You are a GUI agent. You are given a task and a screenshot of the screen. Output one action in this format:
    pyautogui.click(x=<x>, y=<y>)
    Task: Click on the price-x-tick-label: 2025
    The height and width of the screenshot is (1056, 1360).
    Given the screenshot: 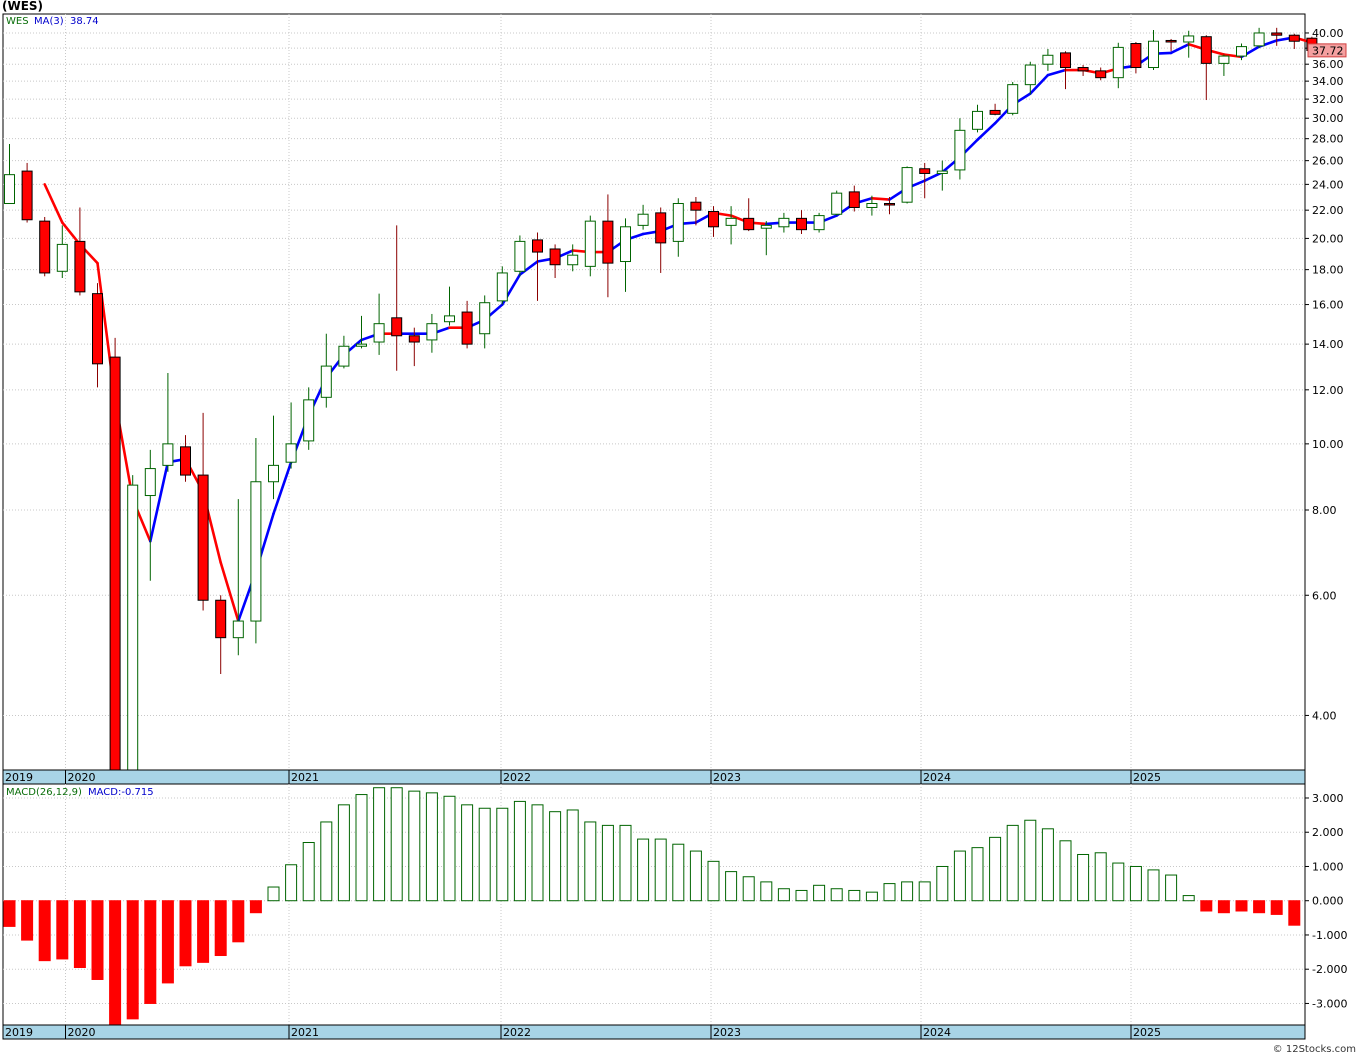 What is the action you would take?
    pyautogui.click(x=1147, y=777)
    